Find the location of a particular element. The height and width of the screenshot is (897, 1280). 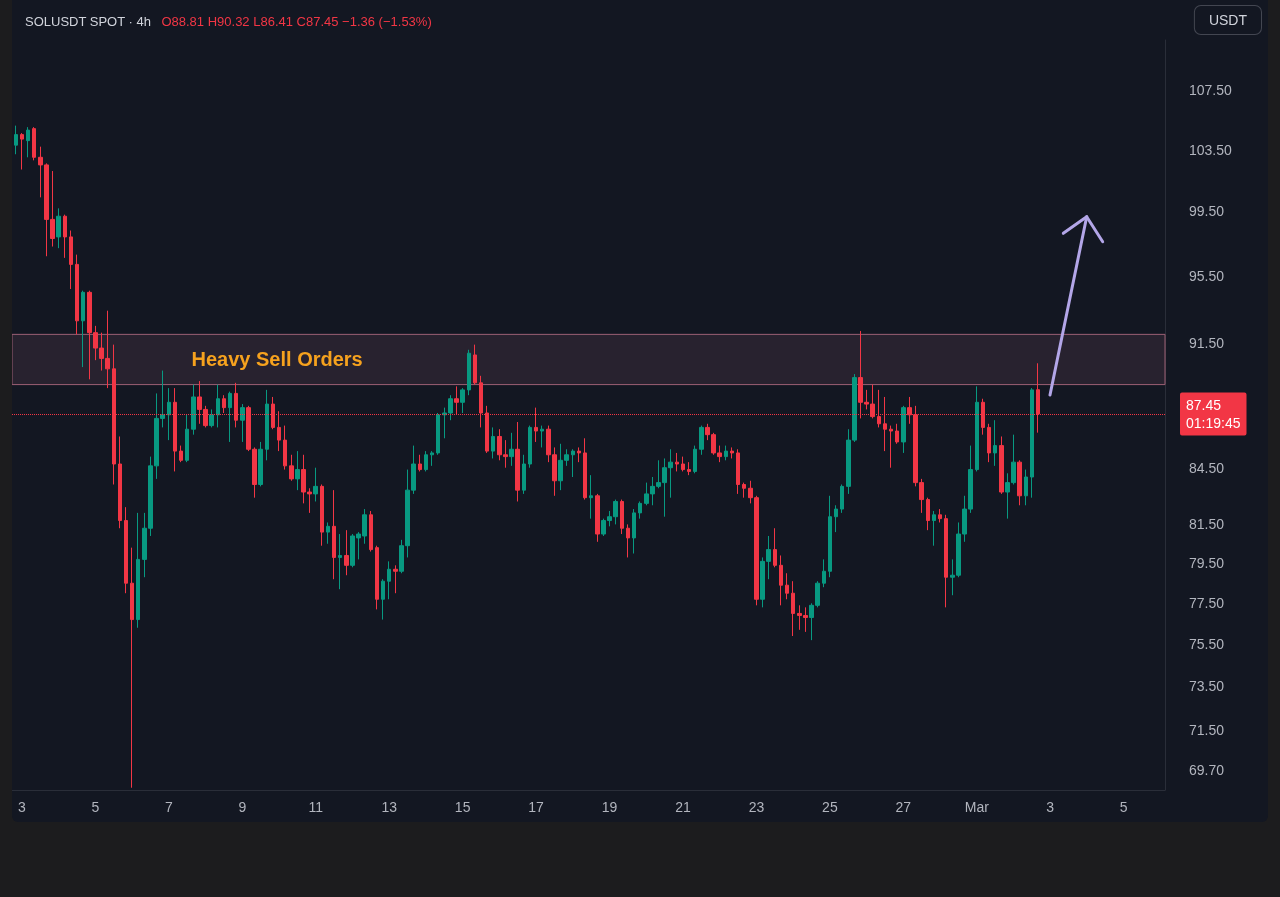

y-tick-label: 81.50 is located at coordinates (1207, 524).